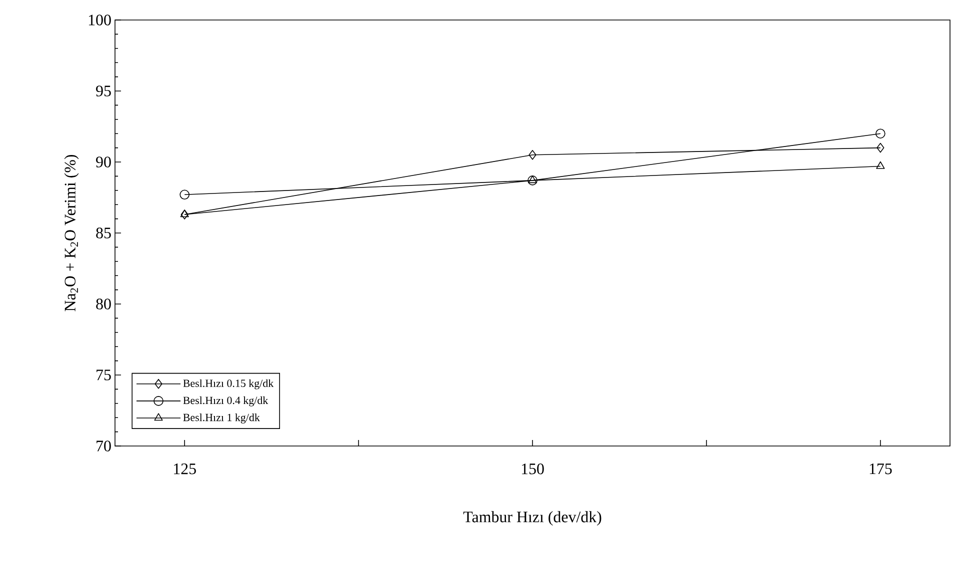 Image resolution: width=955 pixels, height=566 pixels. I want to click on y-tick-label: 100, so click(99, 20).